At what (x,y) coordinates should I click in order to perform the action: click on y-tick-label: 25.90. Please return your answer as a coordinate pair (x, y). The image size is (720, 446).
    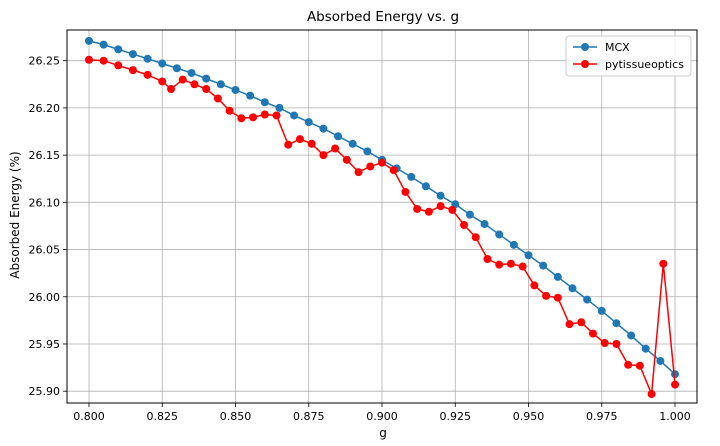
    Looking at the image, I should click on (45, 391).